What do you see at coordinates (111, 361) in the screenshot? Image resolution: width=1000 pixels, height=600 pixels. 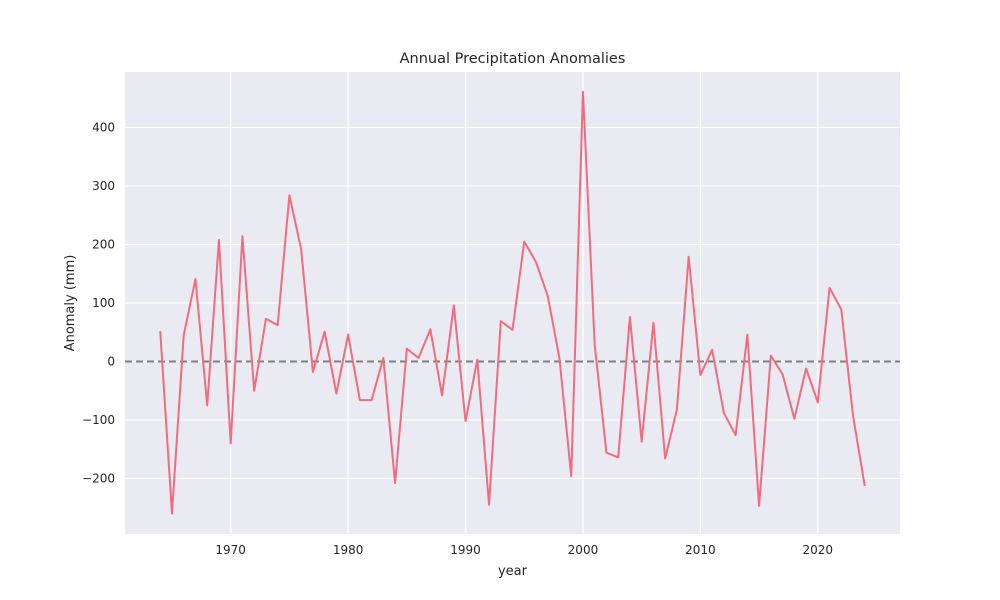 I see `y-tick-label: 0` at bounding box center [111, 361].